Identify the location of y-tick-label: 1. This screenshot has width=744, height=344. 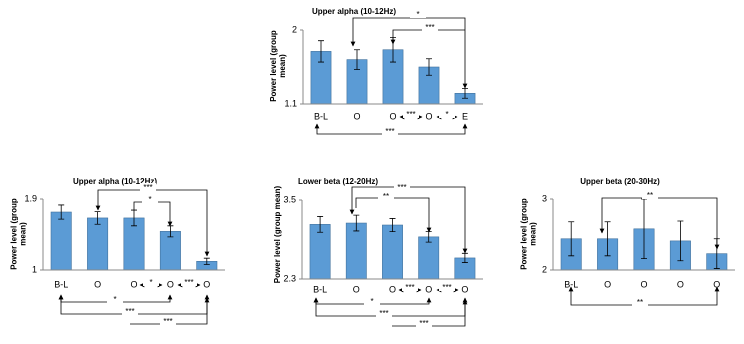
(34, 269).